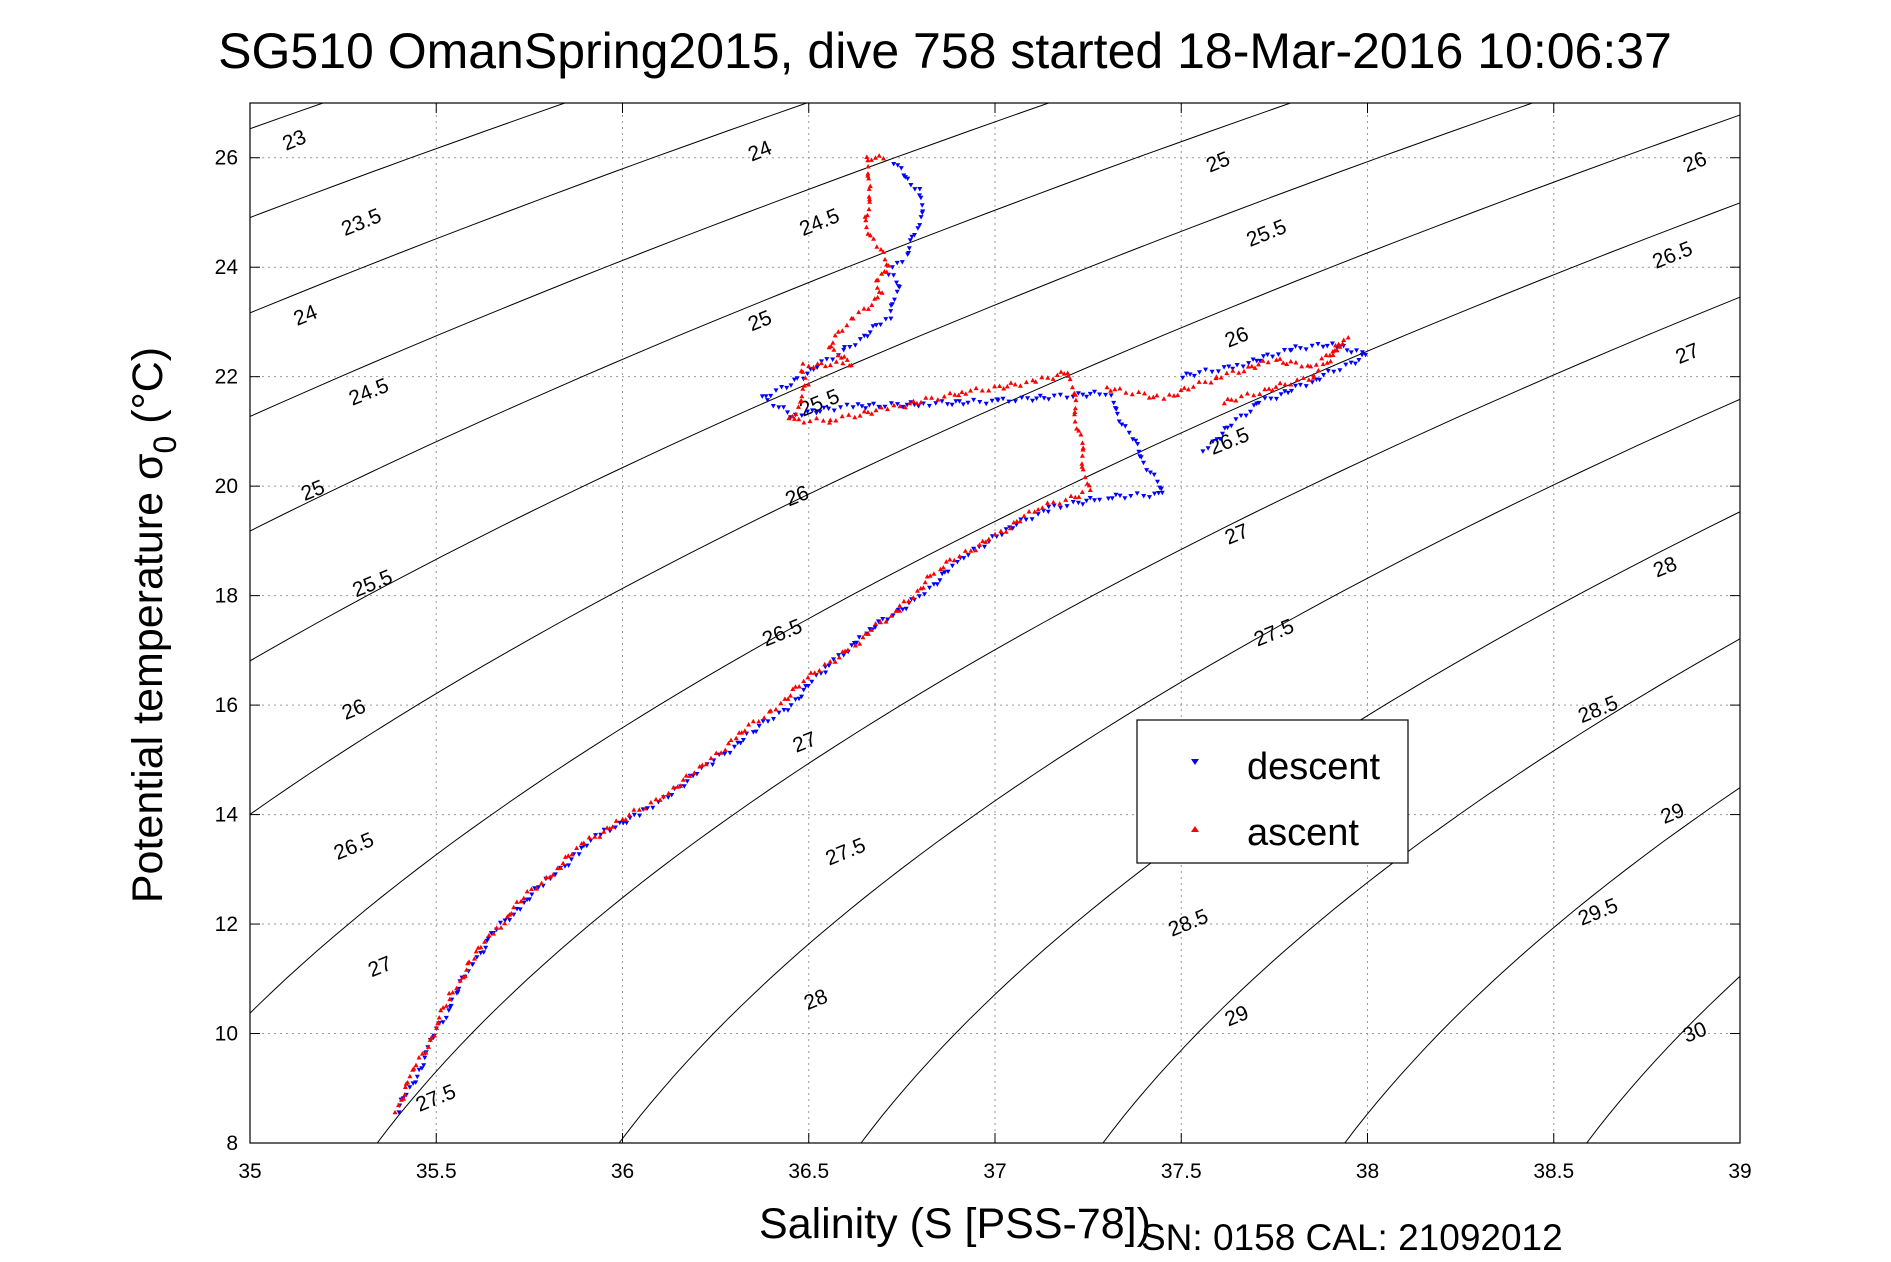  I want to click on x-tick-label: 37.5, so click(1181, 1171).